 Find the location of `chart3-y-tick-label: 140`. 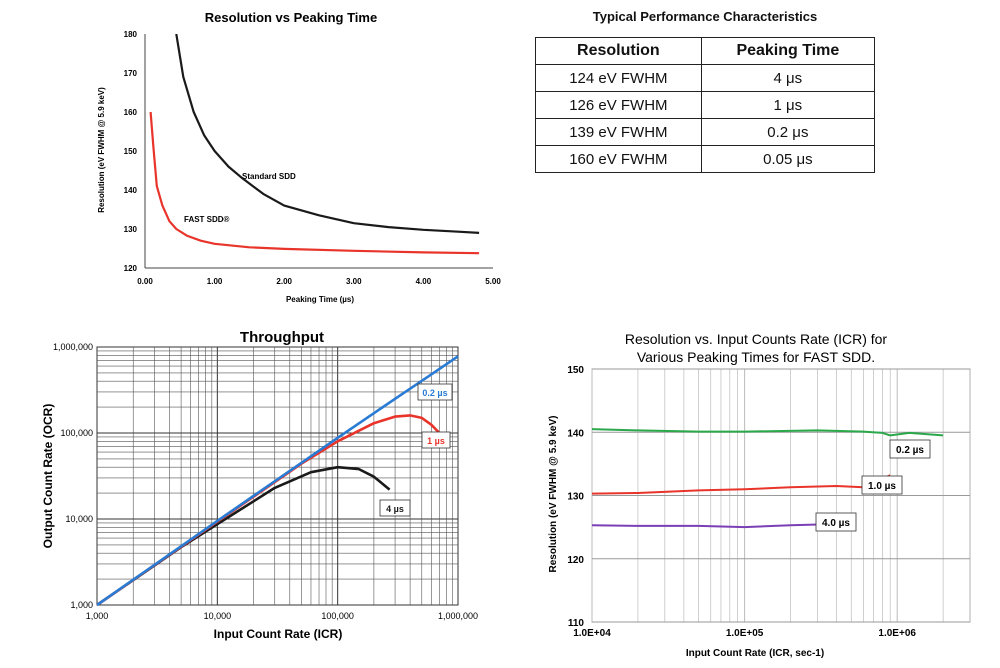

chart3-y-tick-label: 140 is located at coordinates (575, 433).